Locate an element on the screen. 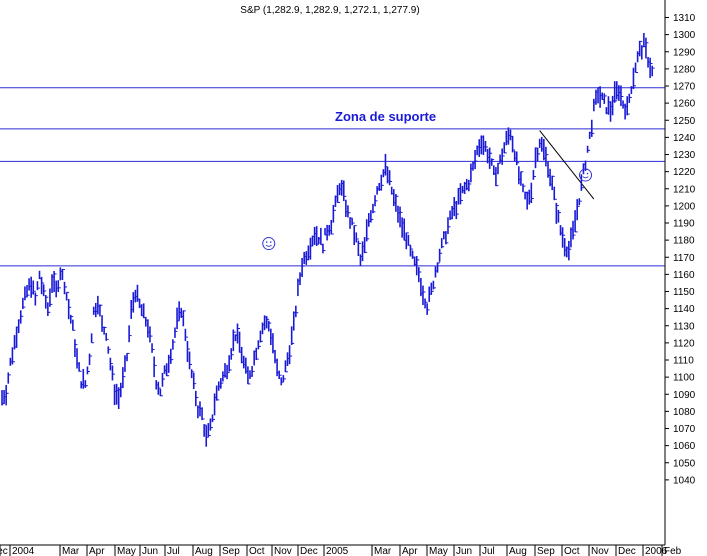  trendline is located at coordinates (567, 165).